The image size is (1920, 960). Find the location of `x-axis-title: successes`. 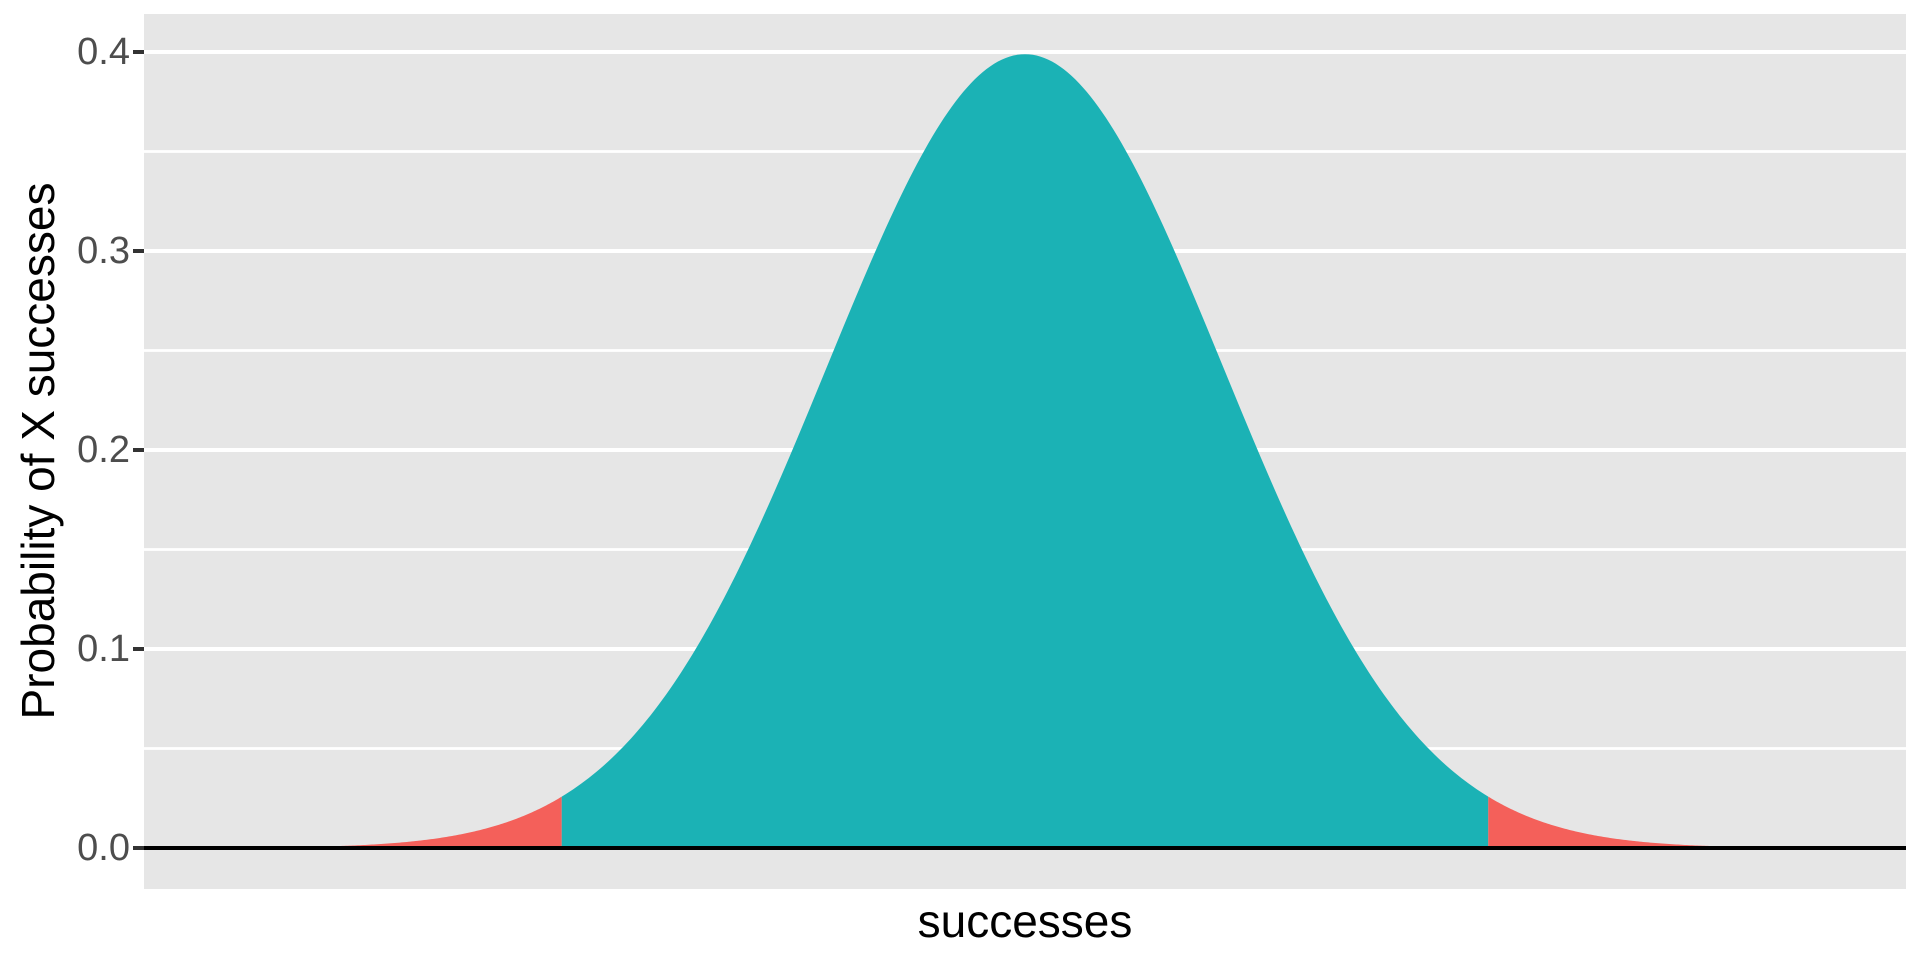

x-axis-title: successes is located at coordinates (1025, 921).